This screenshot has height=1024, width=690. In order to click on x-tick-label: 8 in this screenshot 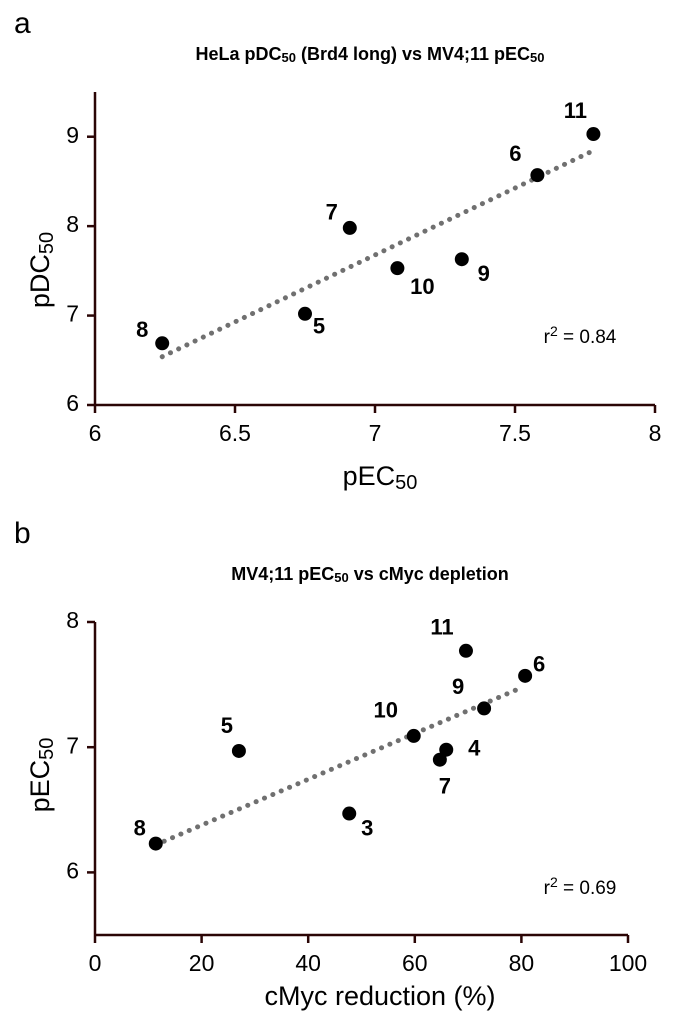, I will do `click(655, 433)`.